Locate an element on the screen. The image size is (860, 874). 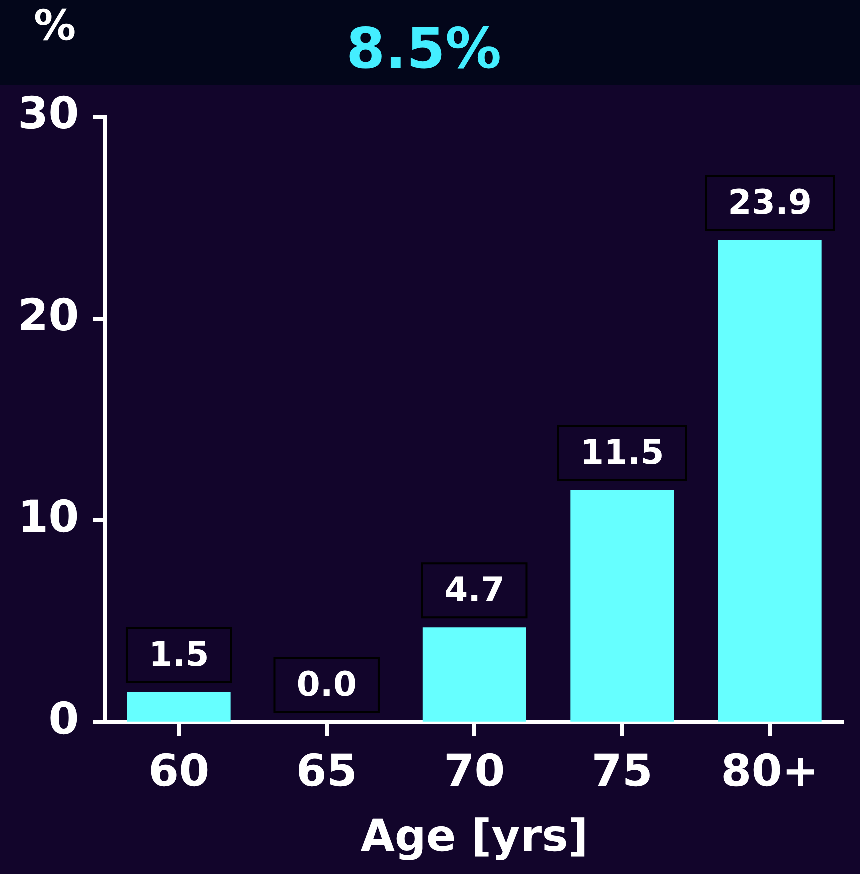
chart-title: 8.5% is located at coordinates (424, 49).